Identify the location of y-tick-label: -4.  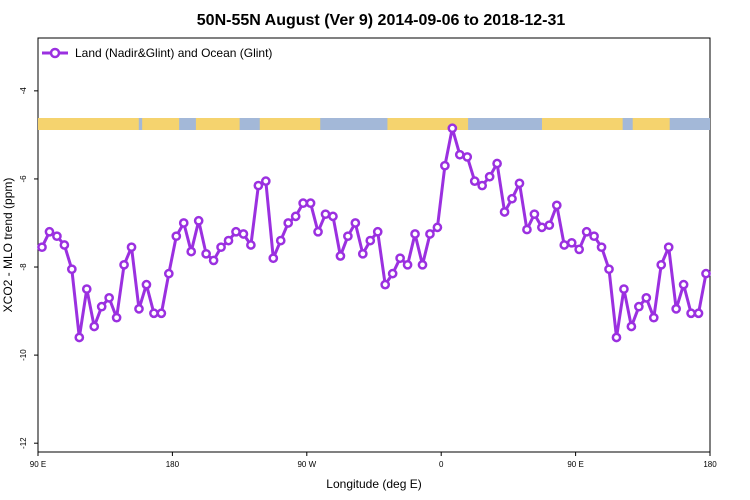
(23, 91).